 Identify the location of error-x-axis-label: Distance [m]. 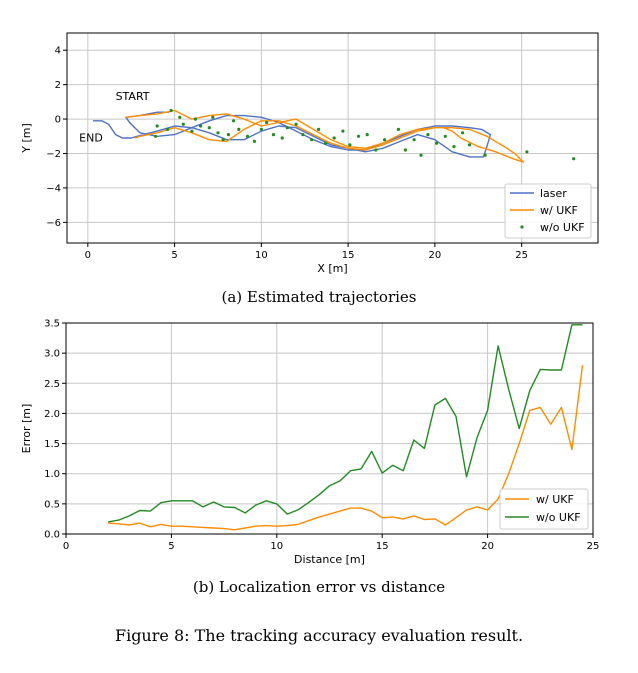
(329, 559).